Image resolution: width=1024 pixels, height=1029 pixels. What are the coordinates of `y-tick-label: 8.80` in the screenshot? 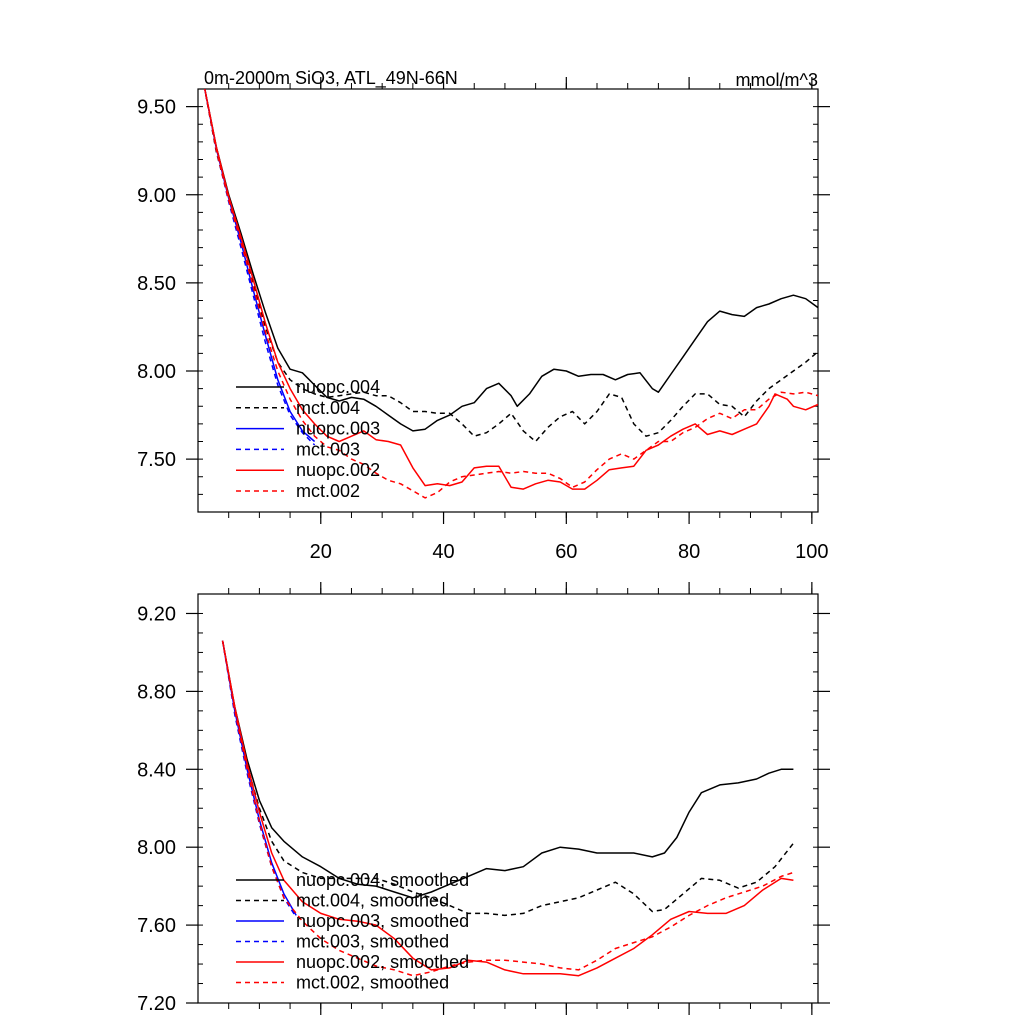 It's located at (156, 692).